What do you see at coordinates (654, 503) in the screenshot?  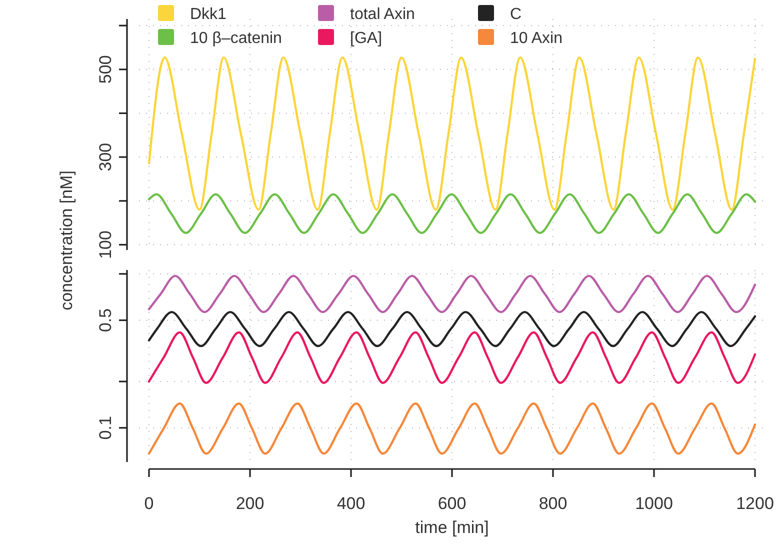 I see `x-tick-label: 1000` at bounding box center [654, 503].